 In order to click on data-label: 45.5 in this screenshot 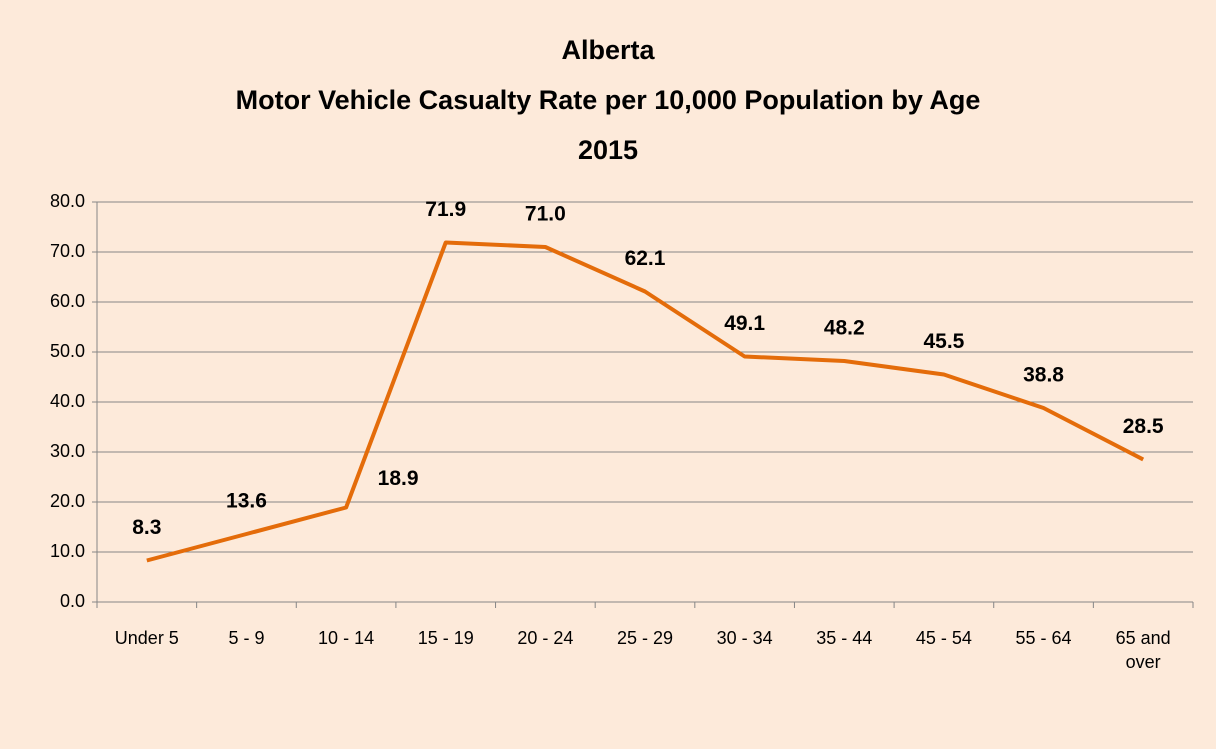, I will do `click(943, 341)`.